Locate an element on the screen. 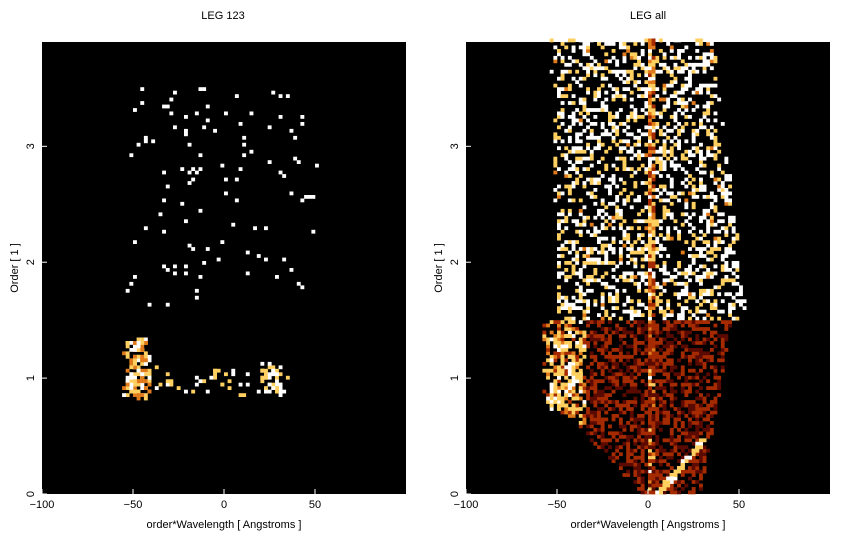 The height and width of the screenshot is (541, 843). x-axis-ticks: −100 −50 0 50 is located at coordinates (175, 500).